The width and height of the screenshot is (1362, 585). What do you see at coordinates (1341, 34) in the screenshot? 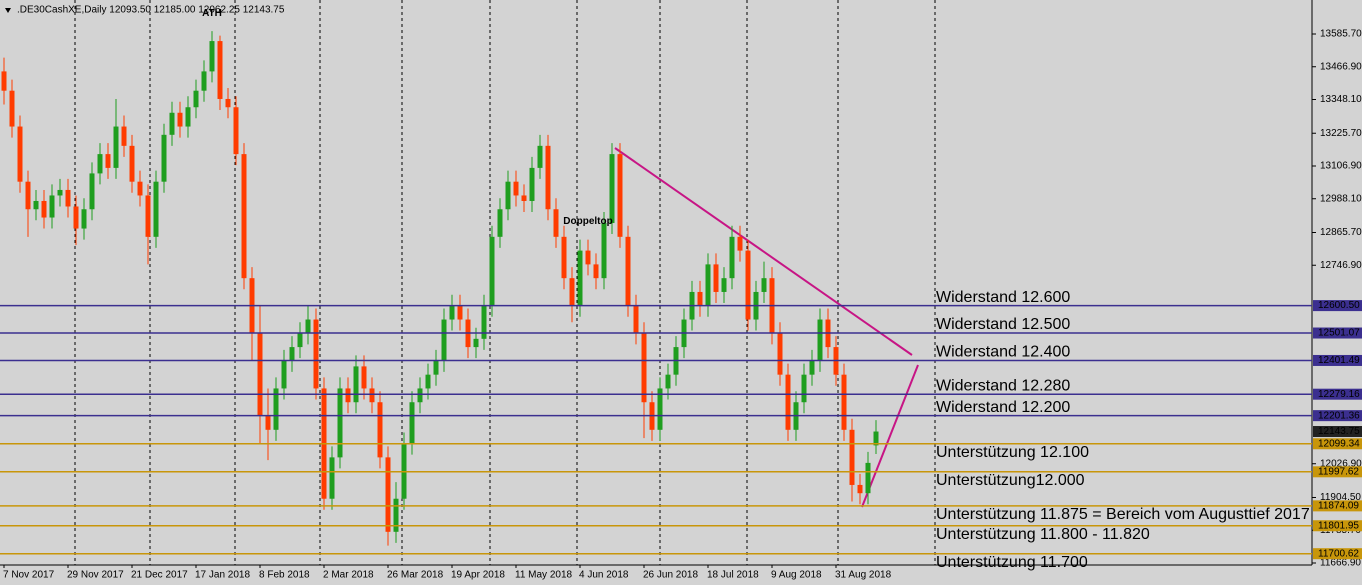
I see `y-tick-label: 13585.70` at bounding box center [1341, 34].